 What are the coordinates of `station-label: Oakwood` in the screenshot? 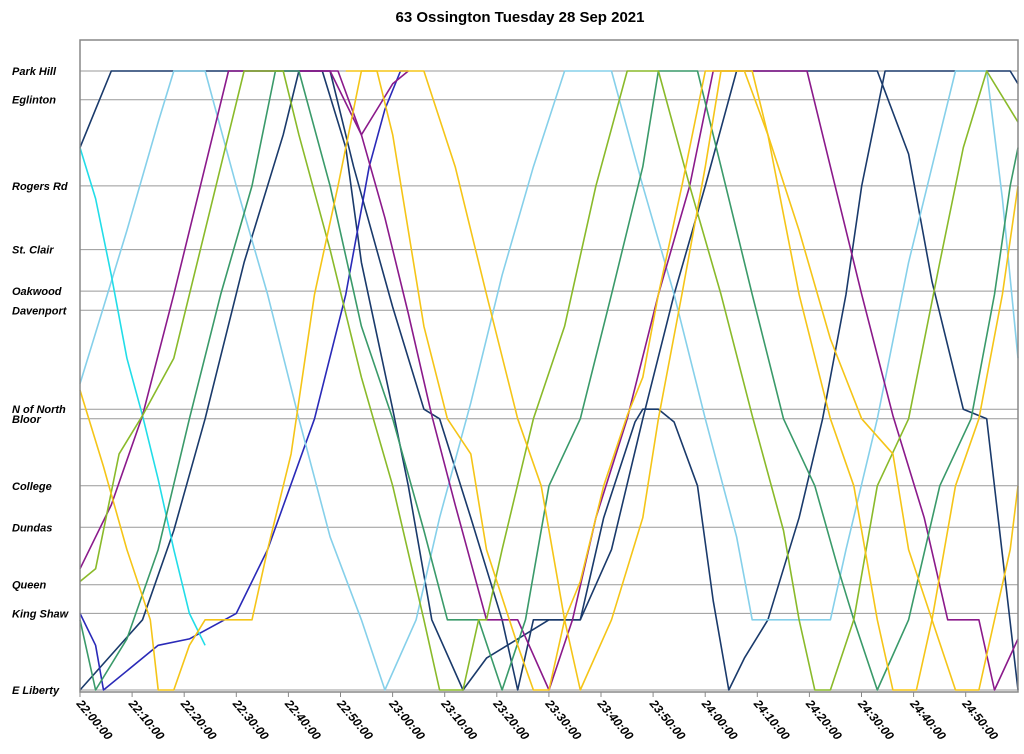 It's located at (37, 292).